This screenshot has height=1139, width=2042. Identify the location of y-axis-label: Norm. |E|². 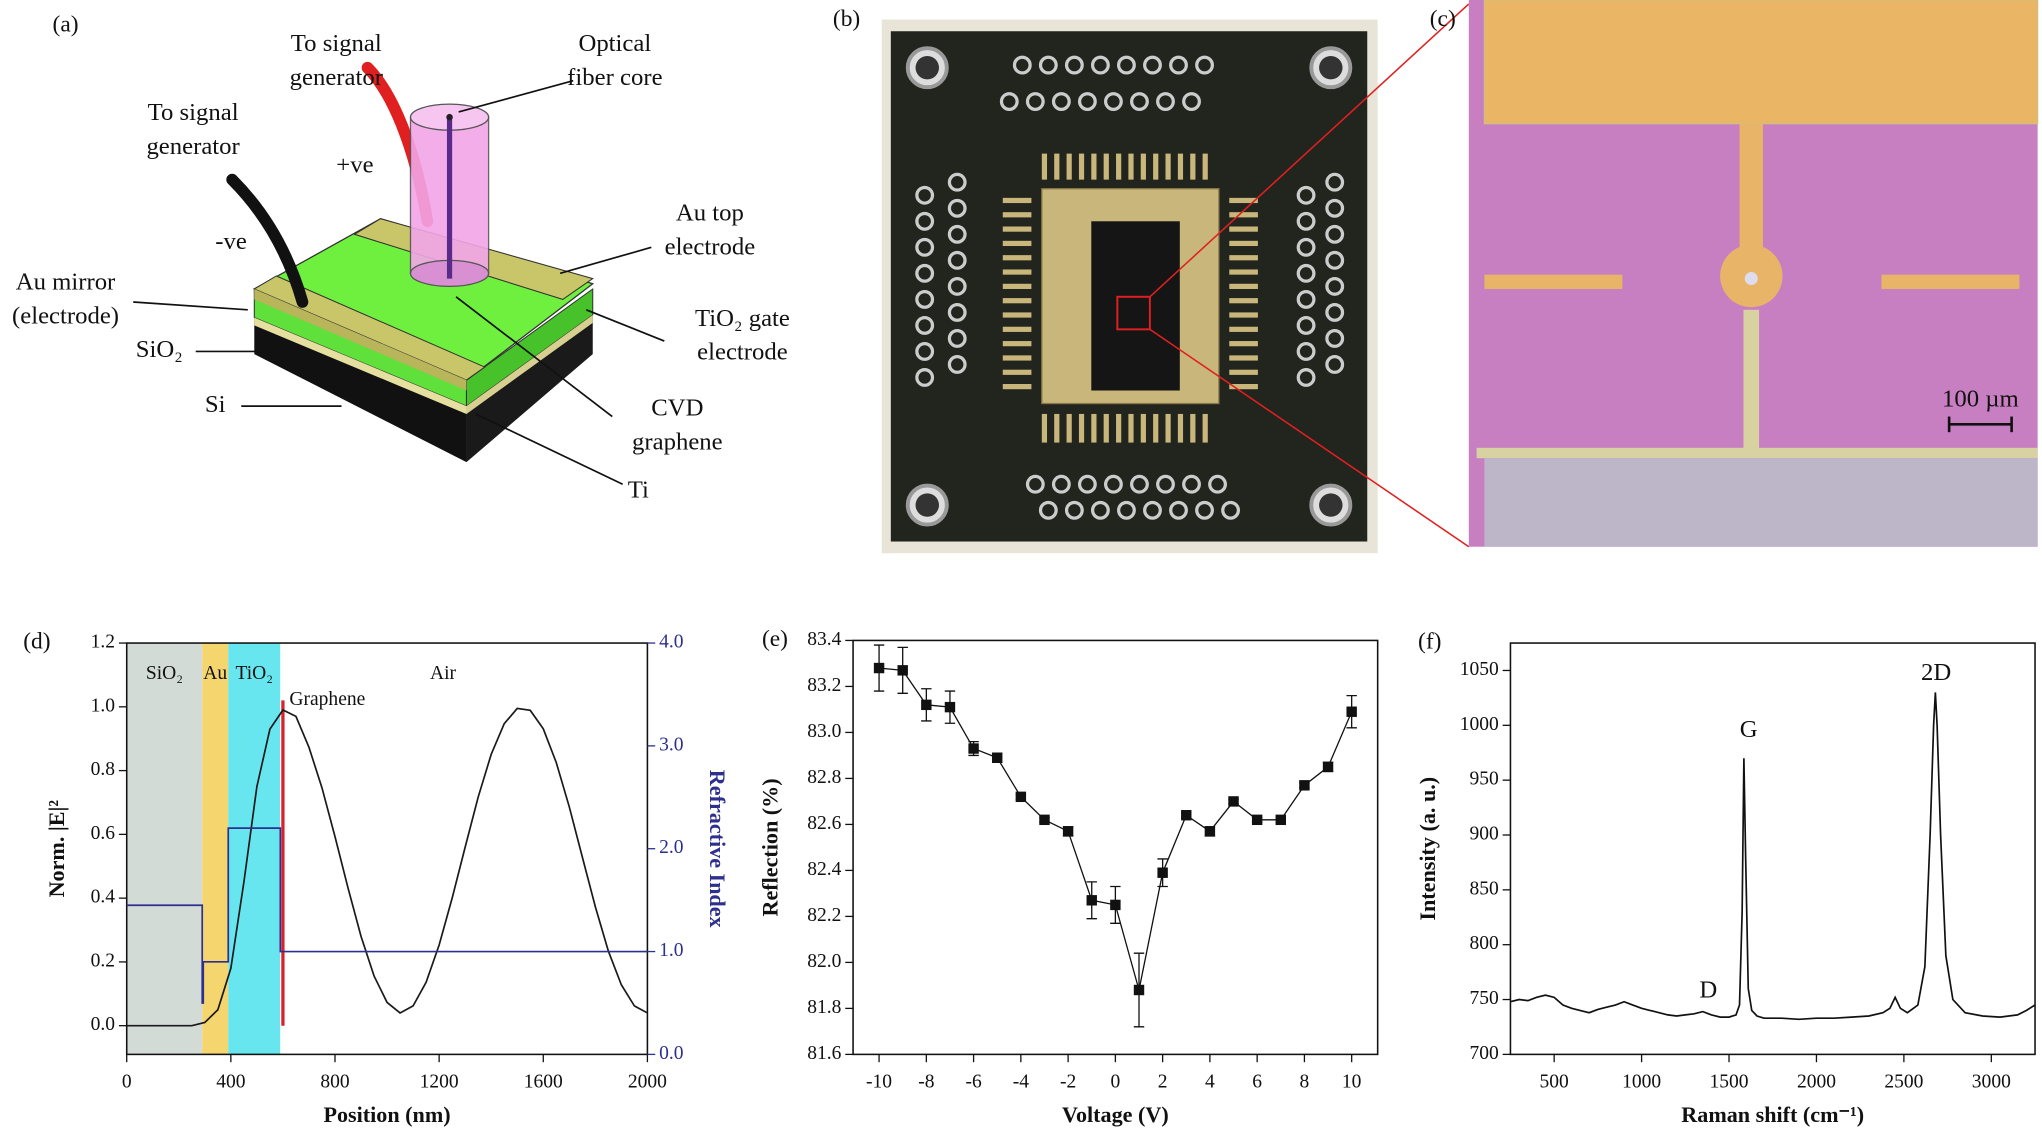
(56, 849).